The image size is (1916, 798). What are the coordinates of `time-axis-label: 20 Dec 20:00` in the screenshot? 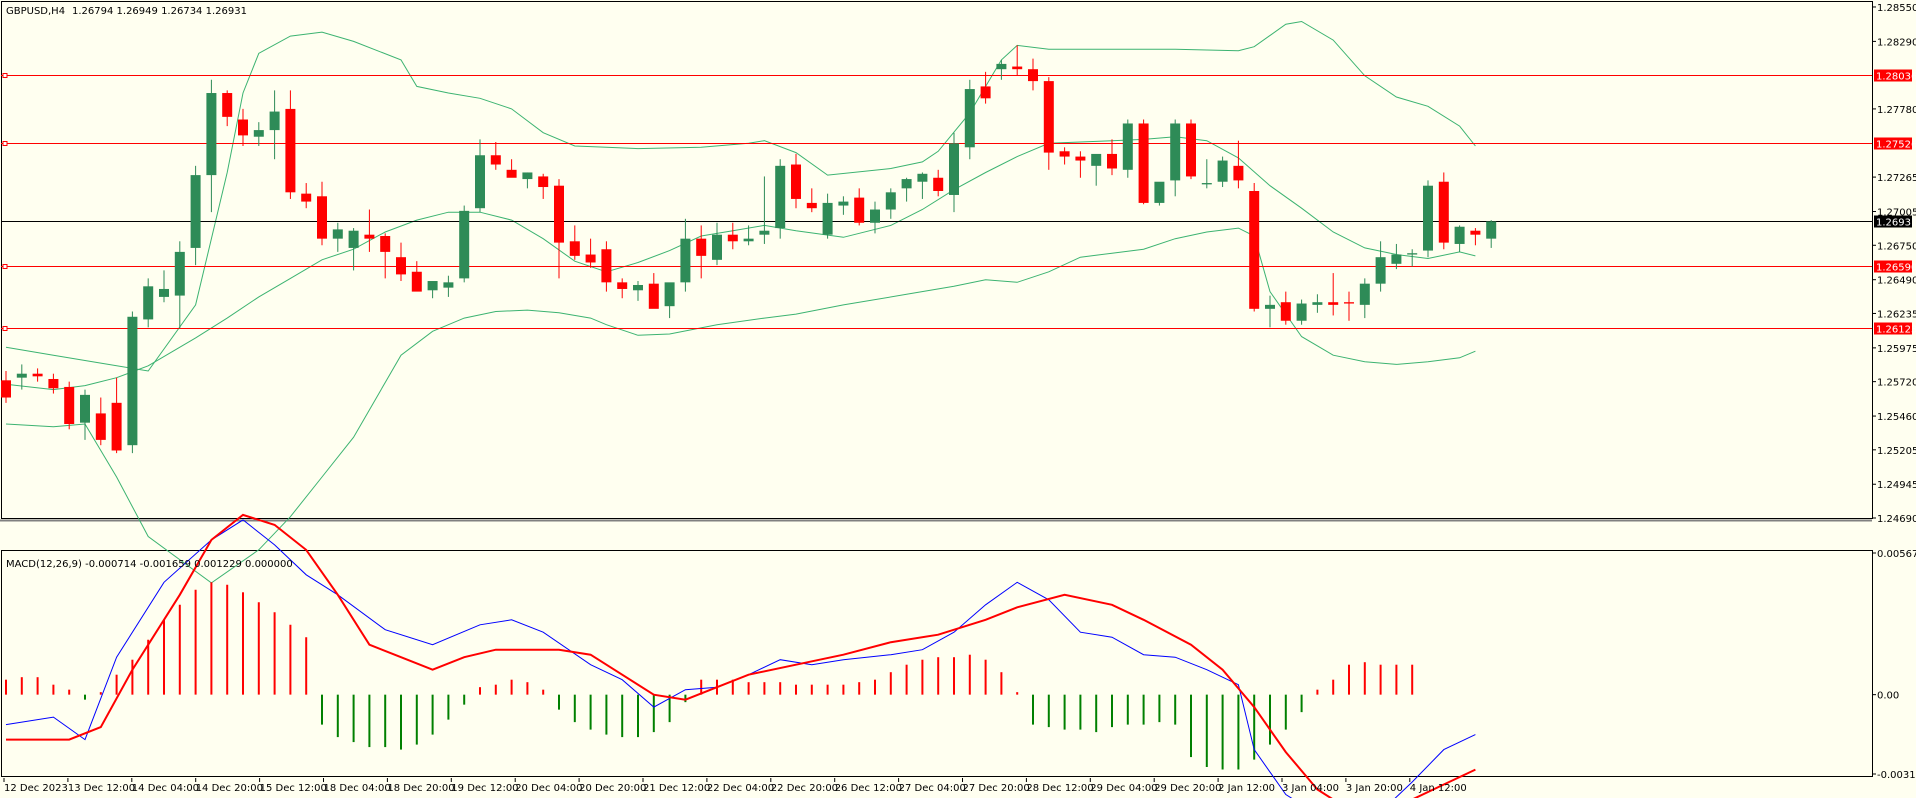 It's located at (612, 788).